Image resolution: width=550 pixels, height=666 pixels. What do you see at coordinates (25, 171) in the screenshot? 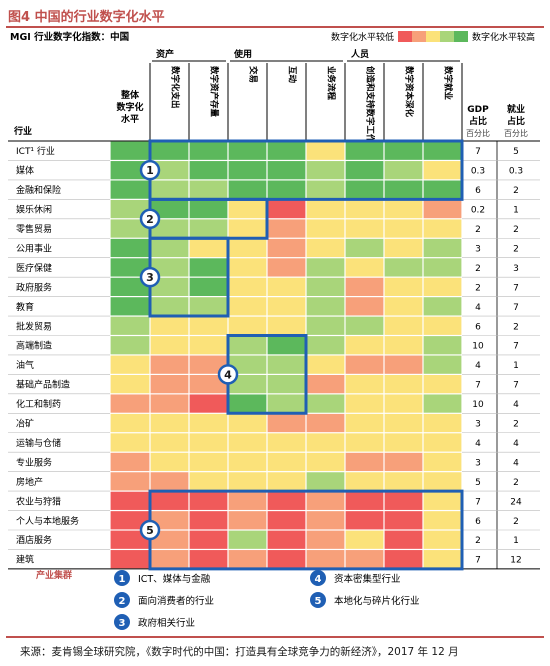
I see `row-label: 媒体` at bounding box center [25, 171].